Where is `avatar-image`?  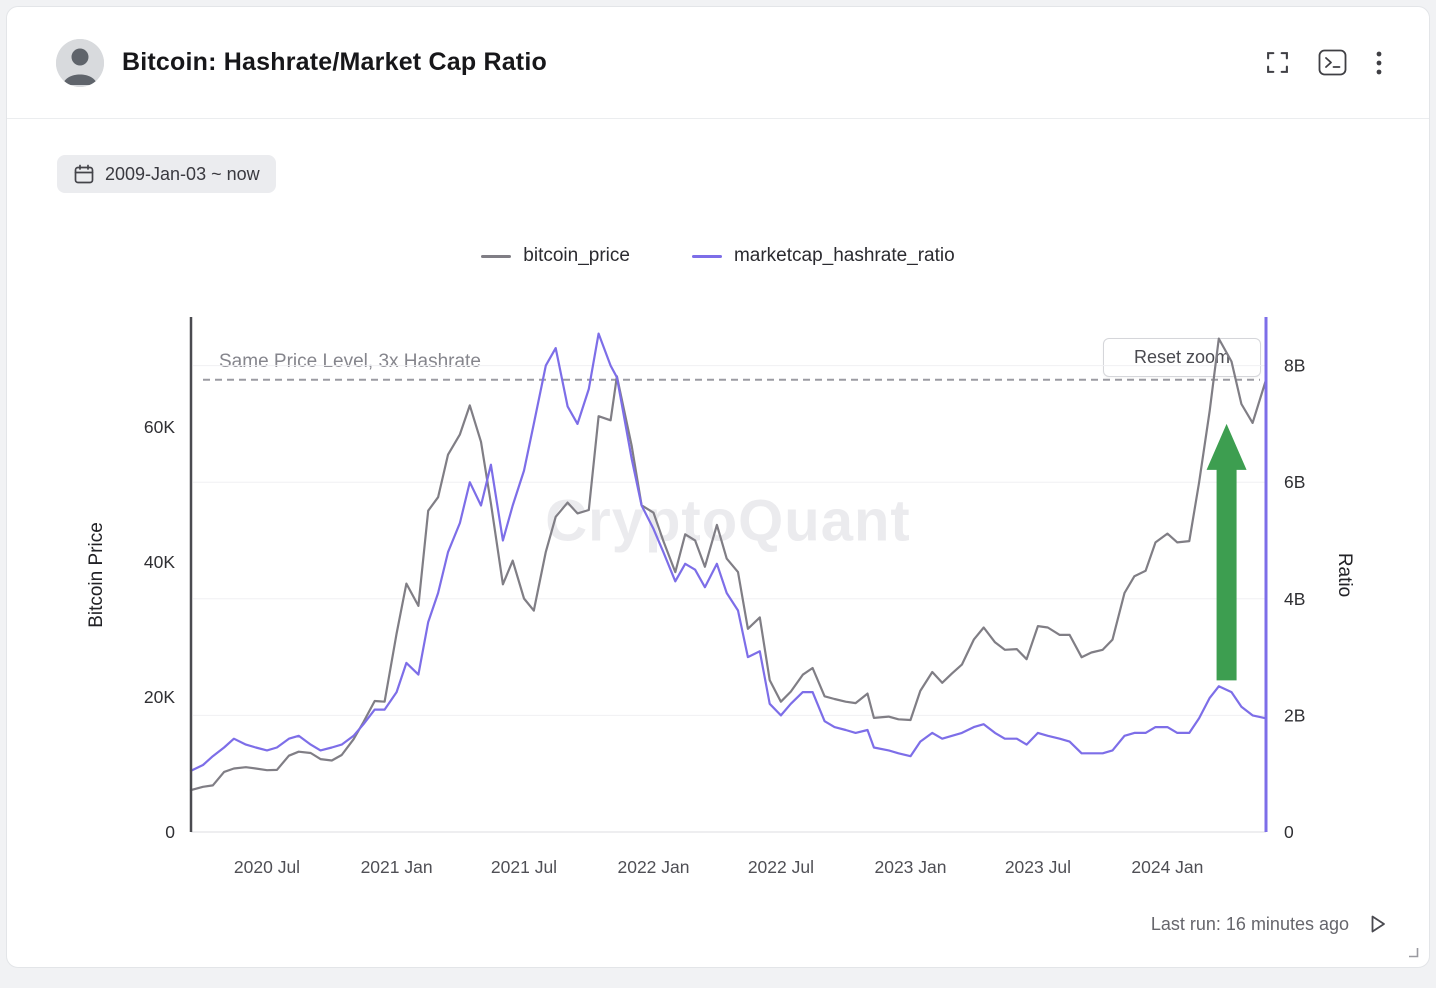 avatar-image is located at coordinates (80, 62).